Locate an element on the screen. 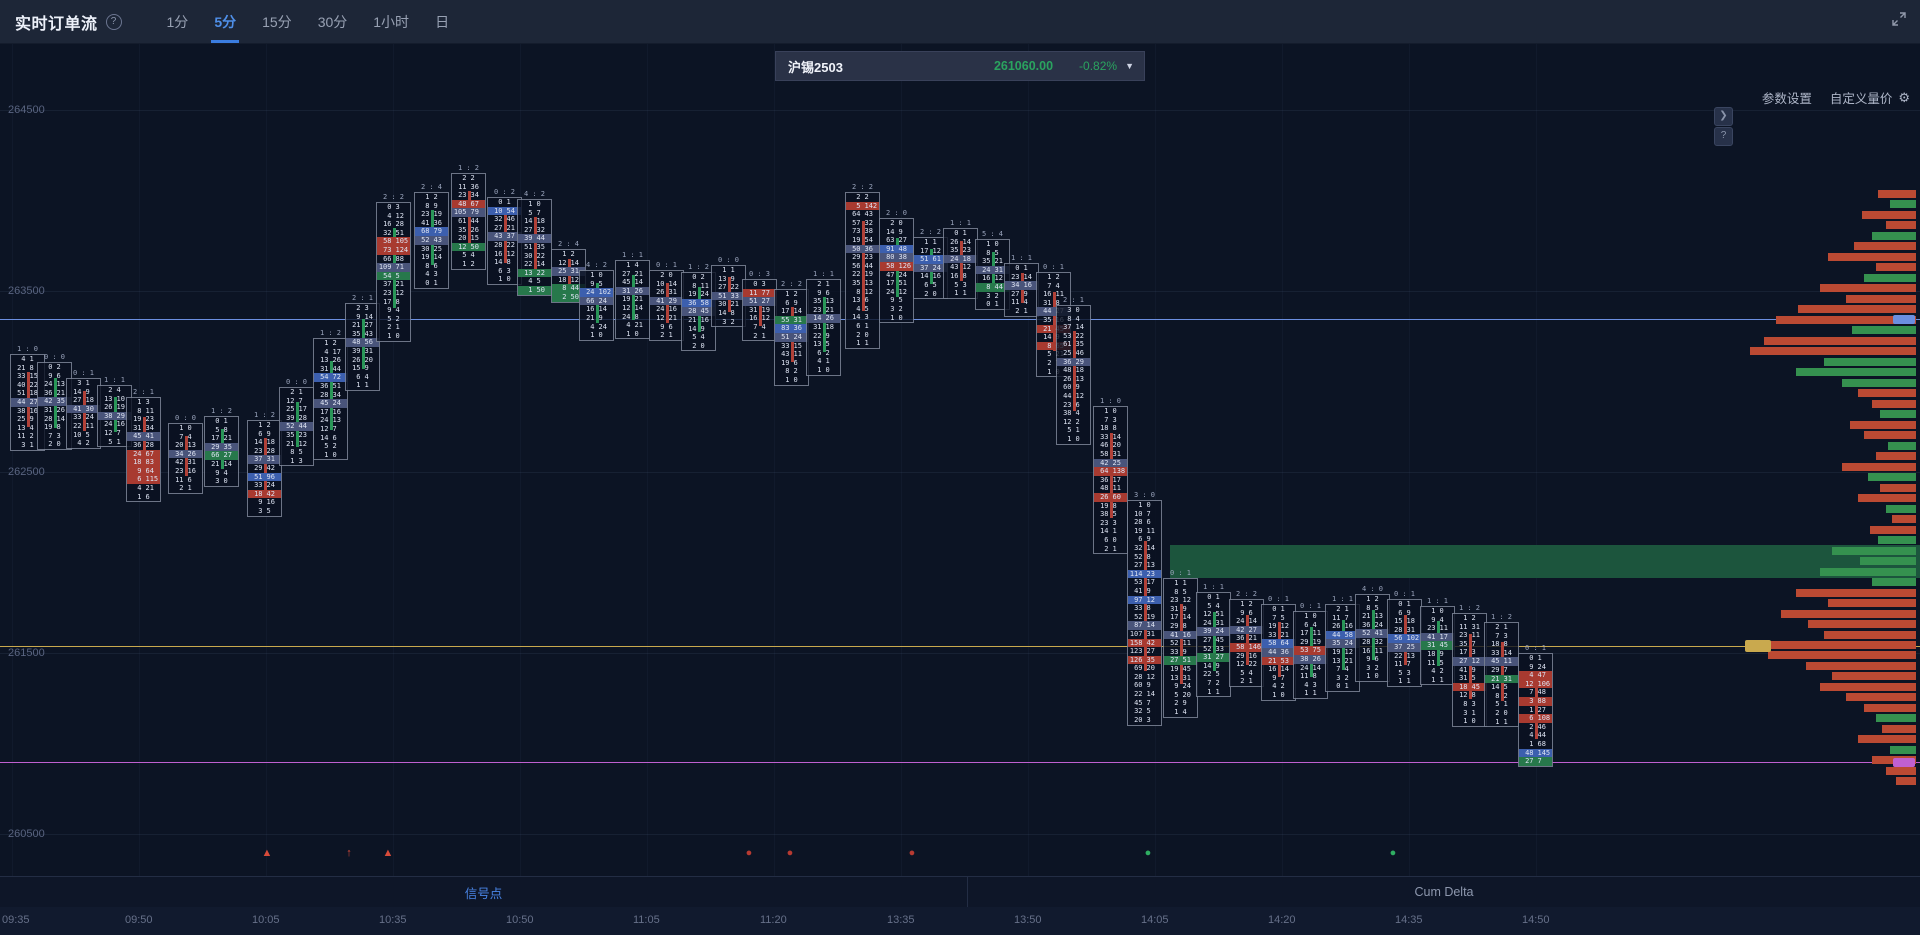 This screenshot has height=935, width=1920. time-axis-label: 11:05 is located at coordinates (646, 920).